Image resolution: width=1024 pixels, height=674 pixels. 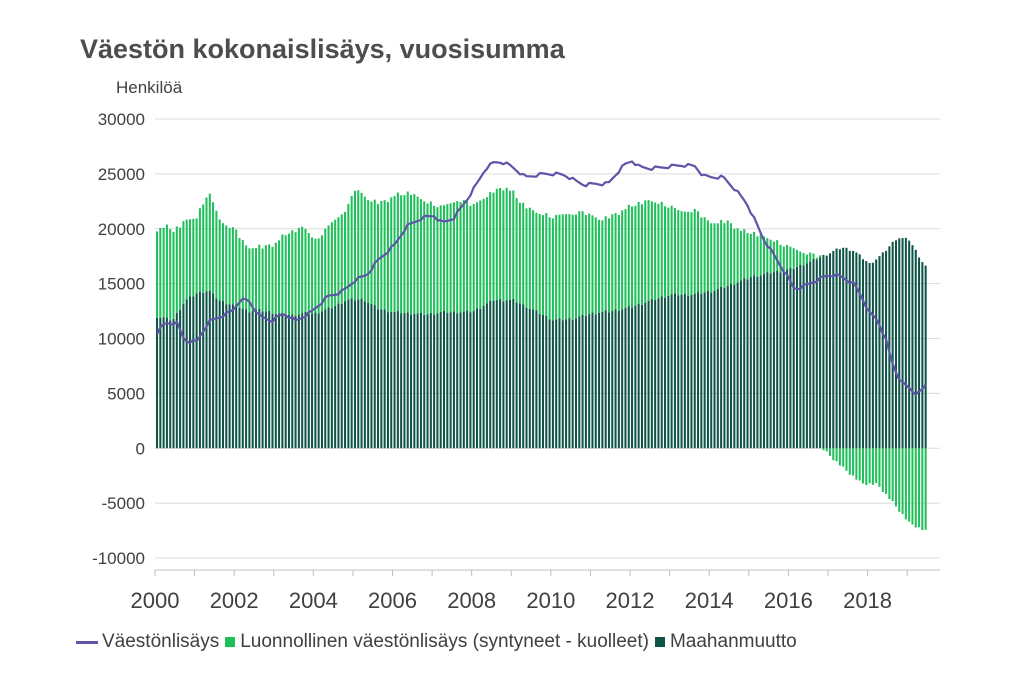 What do you see at coordinates (725, 642) in the screenshot?
I see `legend-item-migration: Maahanmuutto` at bounding box center [725, 642].